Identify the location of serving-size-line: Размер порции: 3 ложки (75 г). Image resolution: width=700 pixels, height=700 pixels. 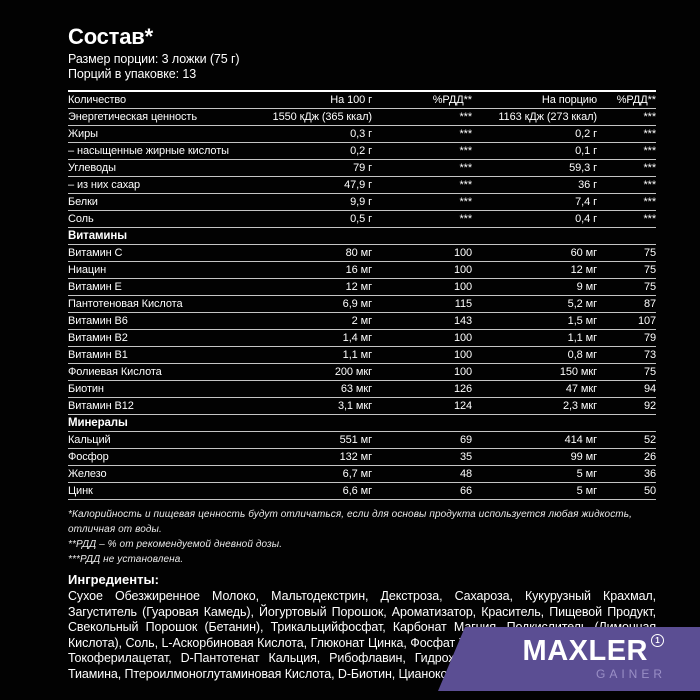
(154, 59).